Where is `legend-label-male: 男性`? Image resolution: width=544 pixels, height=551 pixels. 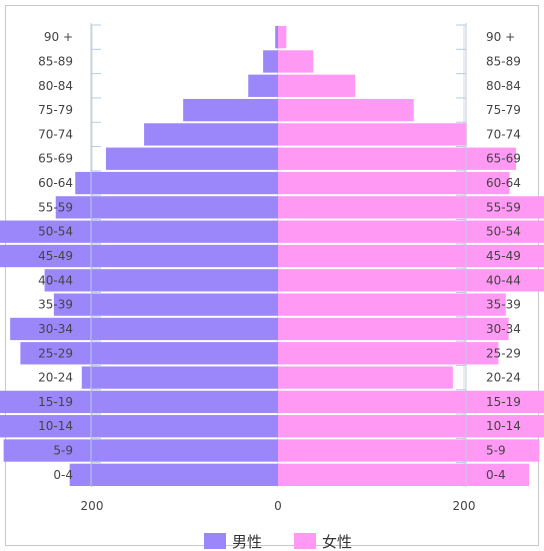 legend-label-male: 男性 is located at coordinates (247, 542).